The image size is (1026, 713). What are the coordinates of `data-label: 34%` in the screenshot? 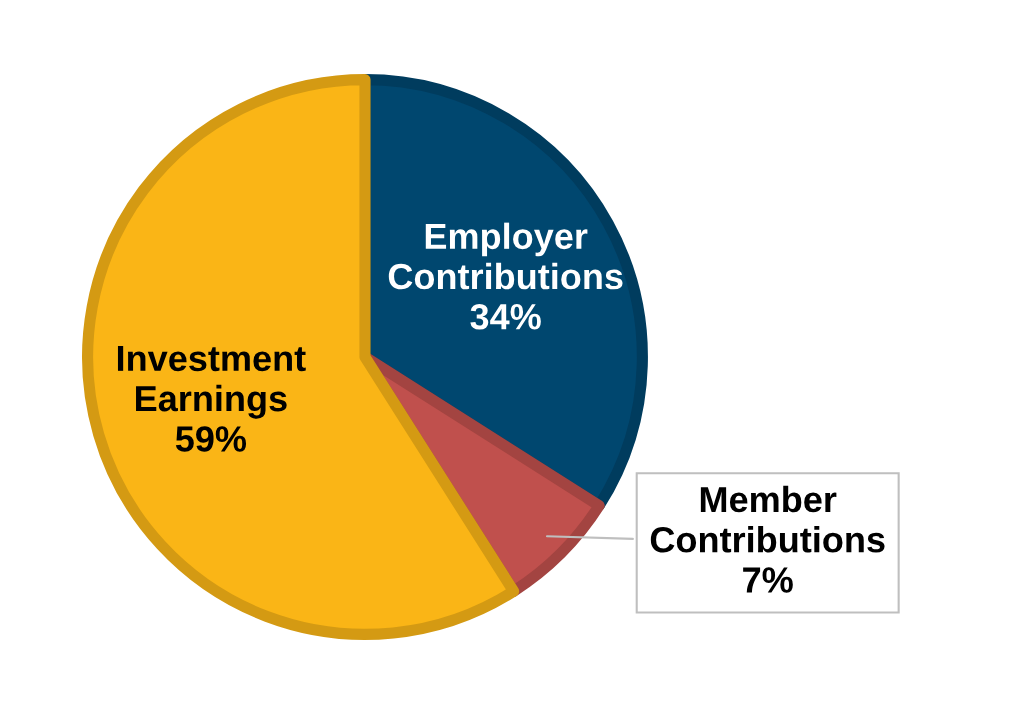 It's located at (505, 317).